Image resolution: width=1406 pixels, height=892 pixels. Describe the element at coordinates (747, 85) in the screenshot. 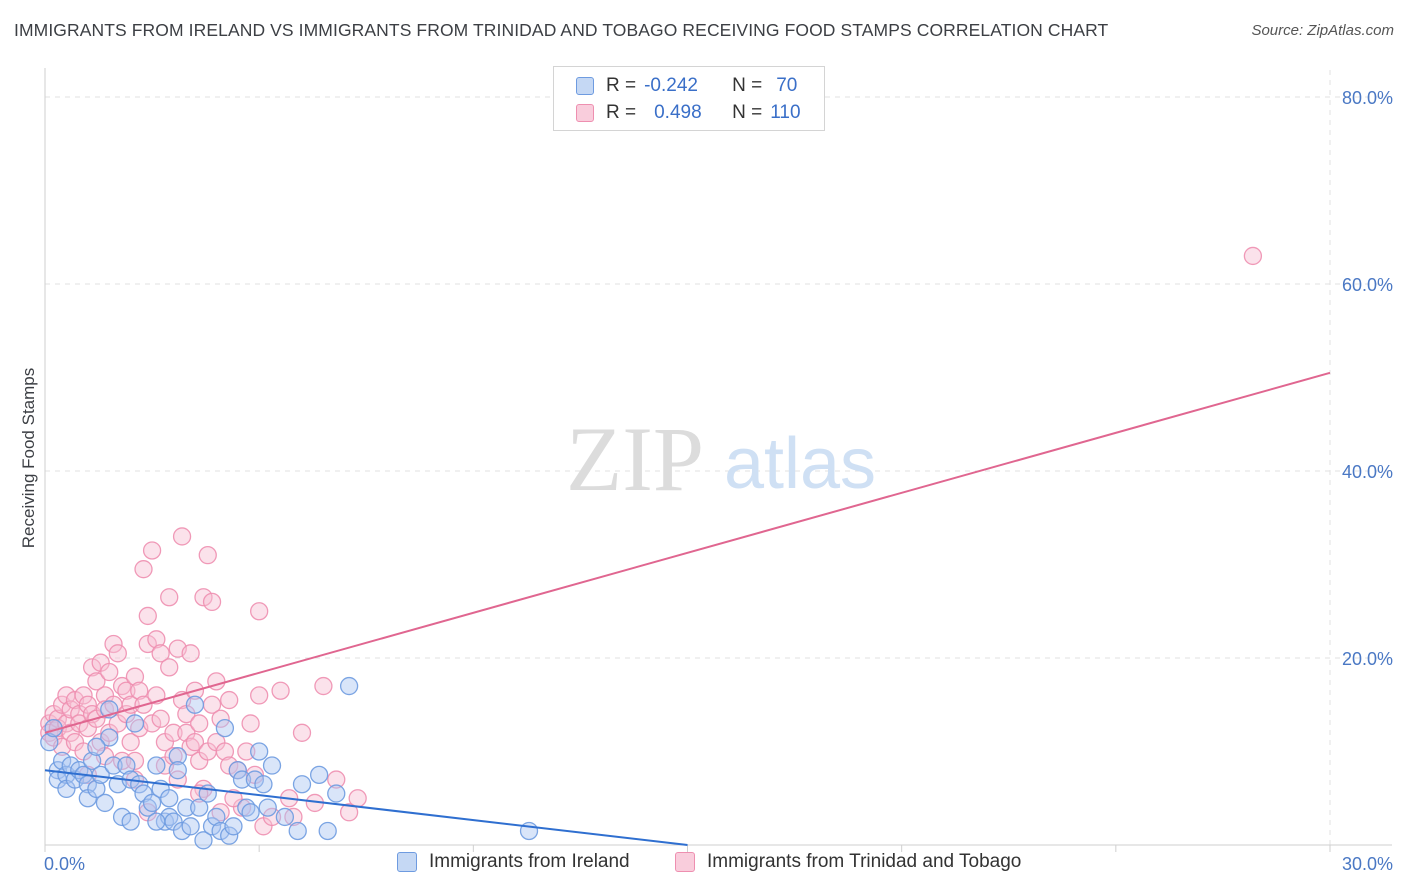

I see `legend-n-label: N =` at that location.